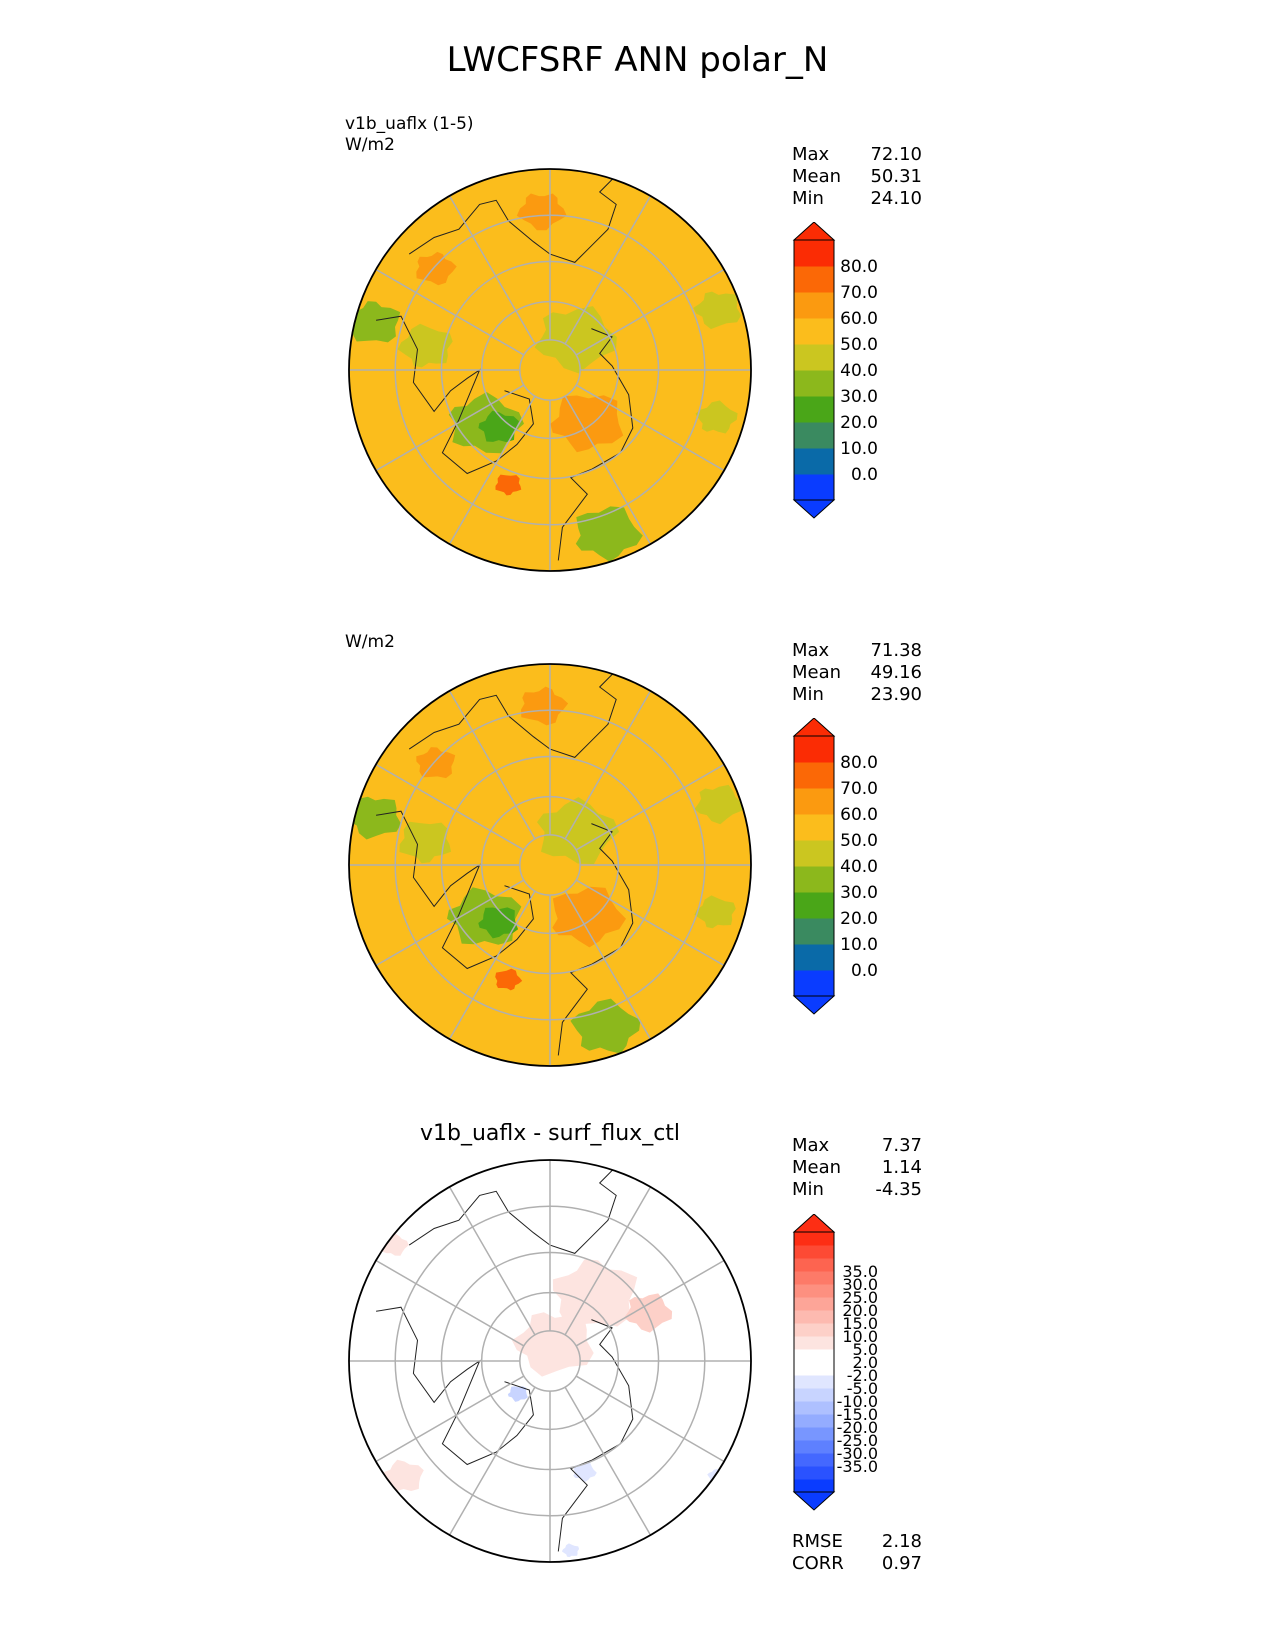 Image resolution: width=1275 pixels, height=1650 pixels. I want to click on panel-2-subtitle: W/m2, so click(370, 642).